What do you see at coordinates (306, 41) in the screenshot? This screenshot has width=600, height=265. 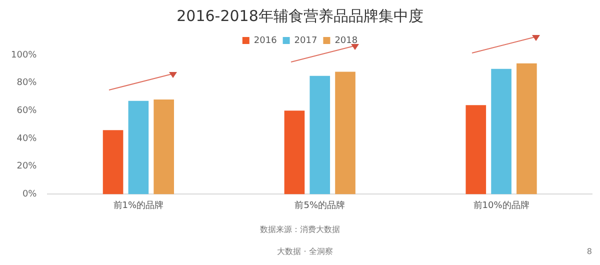 I see `legend-label: 2017` at bounding box center [306, 41].